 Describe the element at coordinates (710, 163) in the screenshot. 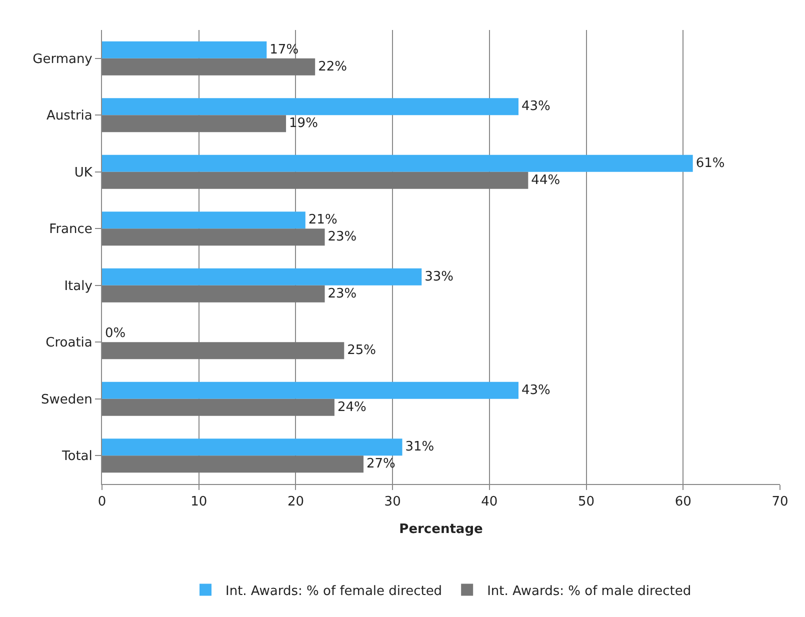

I see `data-label: 61%` at that location.